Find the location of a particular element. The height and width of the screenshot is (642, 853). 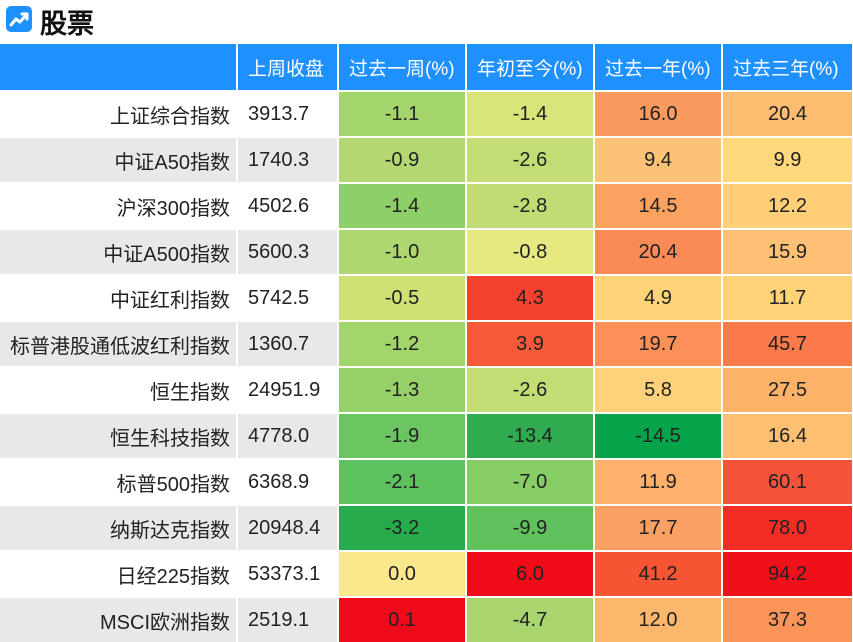

past-year-change: 16.0 is located at coordinates (658, 113).